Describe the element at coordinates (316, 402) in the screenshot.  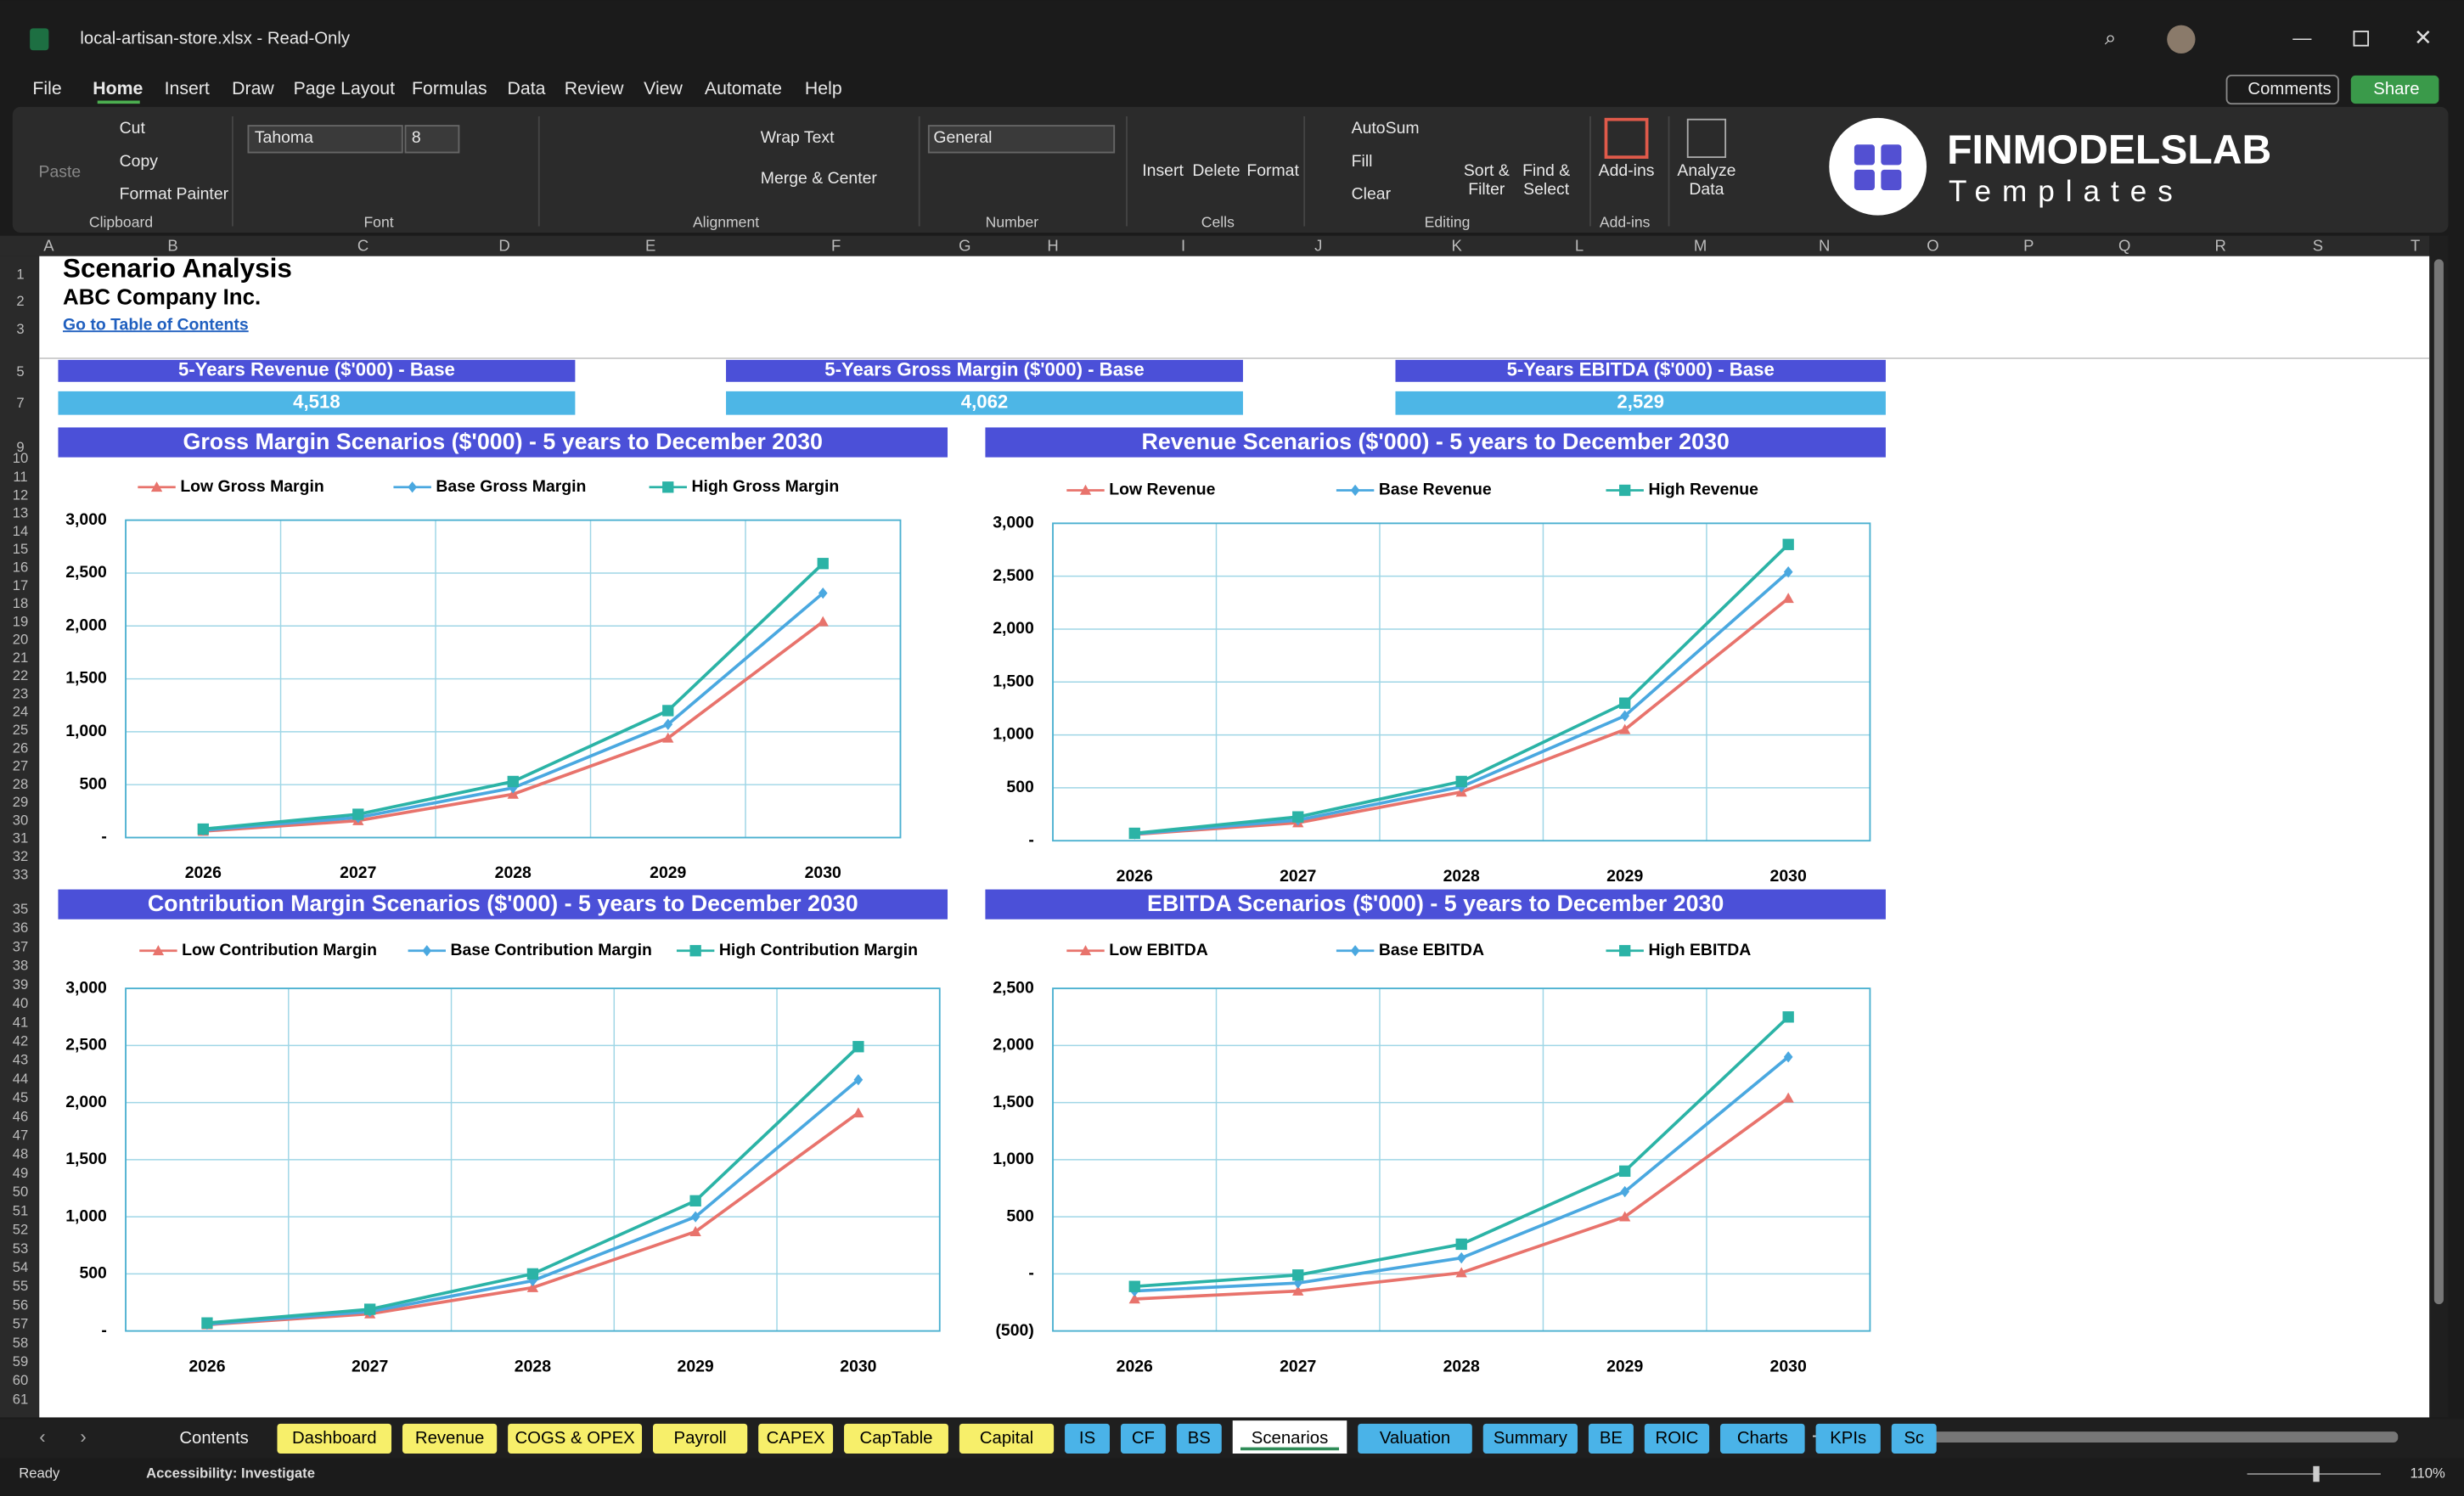
I see `kpi-value: 4,518` at that location.